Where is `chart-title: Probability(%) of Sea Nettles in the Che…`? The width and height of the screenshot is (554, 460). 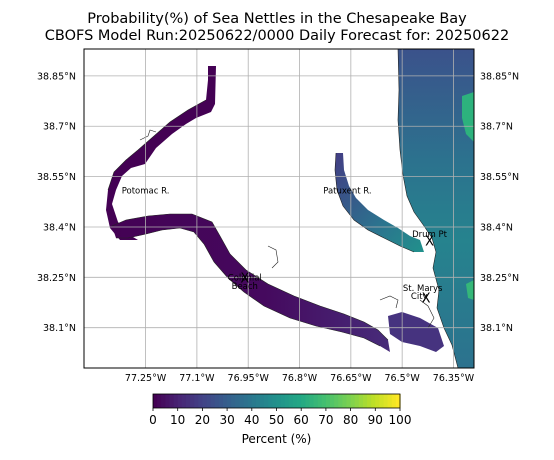
chart-title: Probability(%) of Sea Nettles in the Che… is located at coordinates (277, 19).